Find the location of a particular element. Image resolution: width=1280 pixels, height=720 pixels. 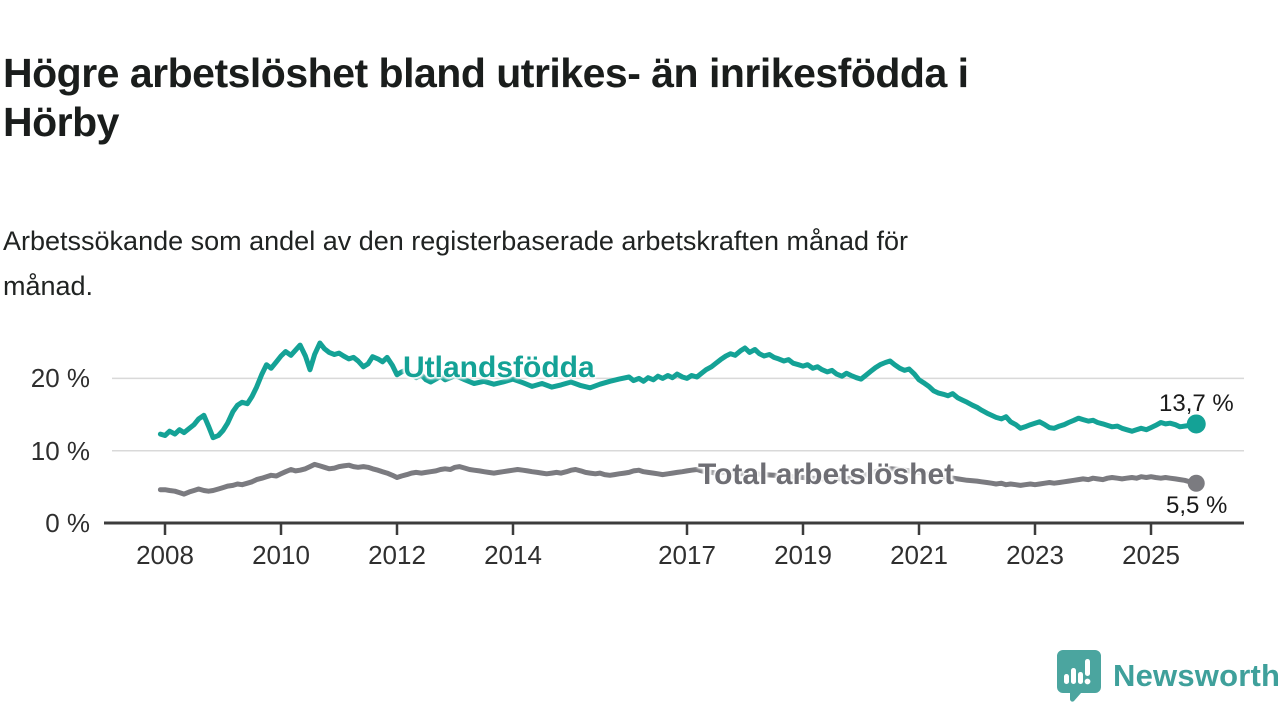

x-tick-label-2025: 2025 is located at coordinates (1151, 555).